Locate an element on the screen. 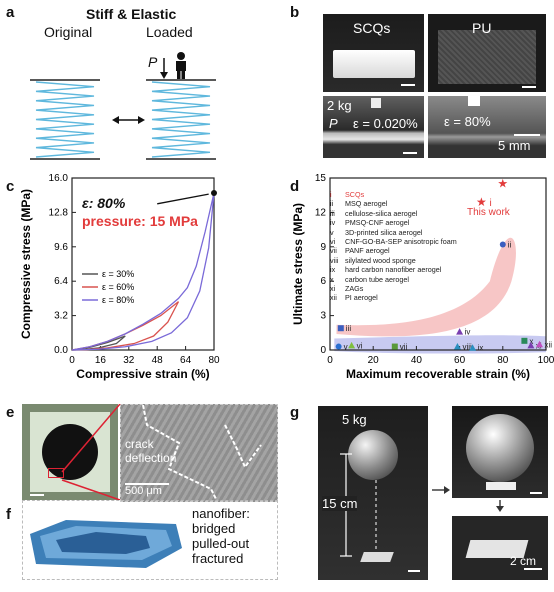 This screenshot has height=592, width=554. y-tick-label: 3.2 is located at coordinates (61, 316).